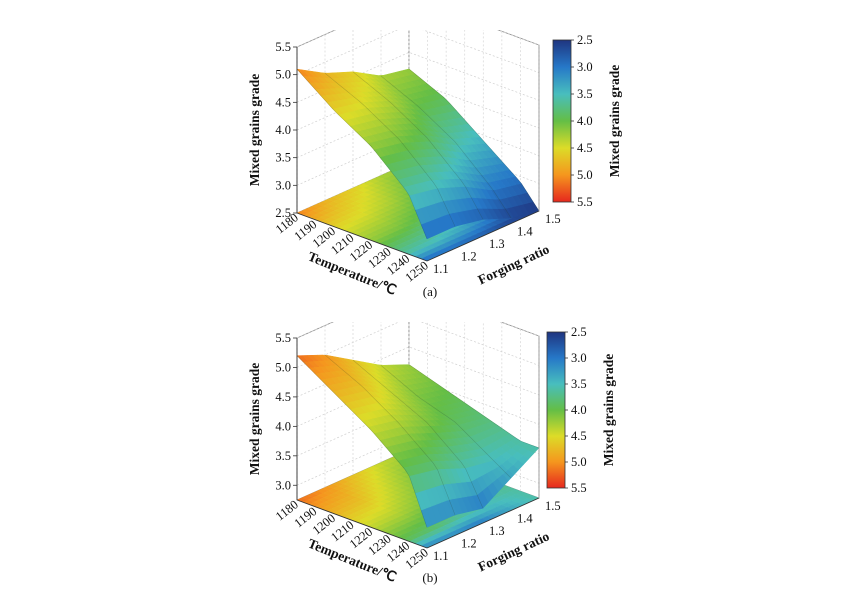  Describe the element at coordinates (430, 291) in the screenshot. I see `panel-caption: (a)` at that location.